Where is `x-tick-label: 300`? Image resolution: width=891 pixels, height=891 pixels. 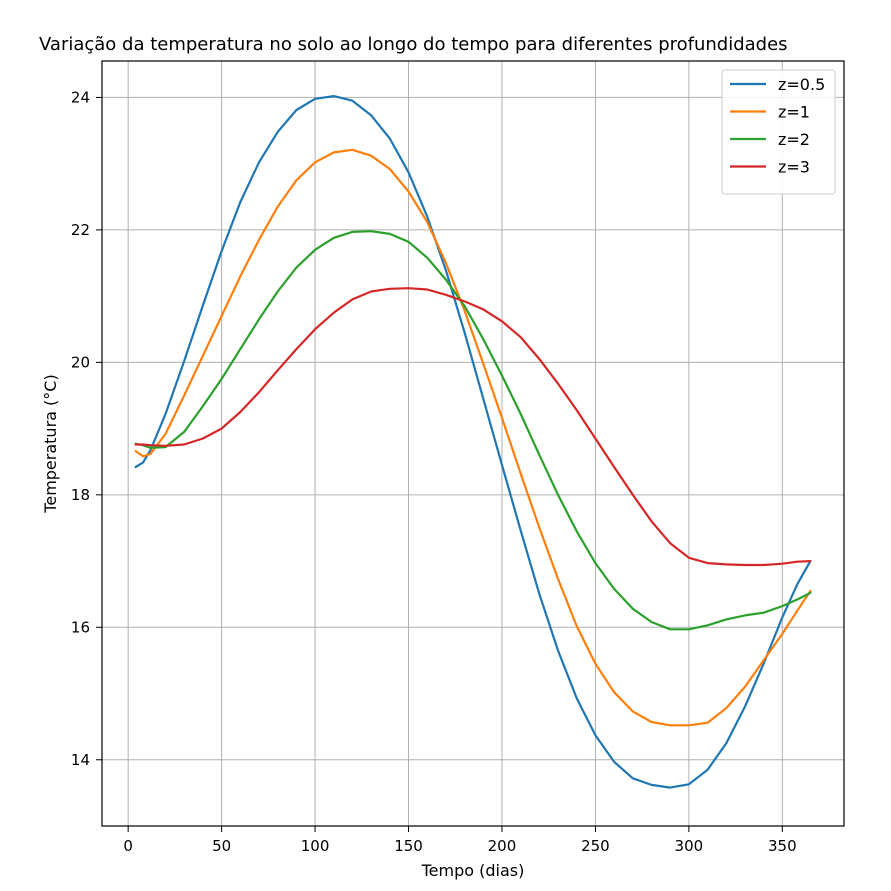 x-tick-label: 300 is located at coordinates (689, 846).